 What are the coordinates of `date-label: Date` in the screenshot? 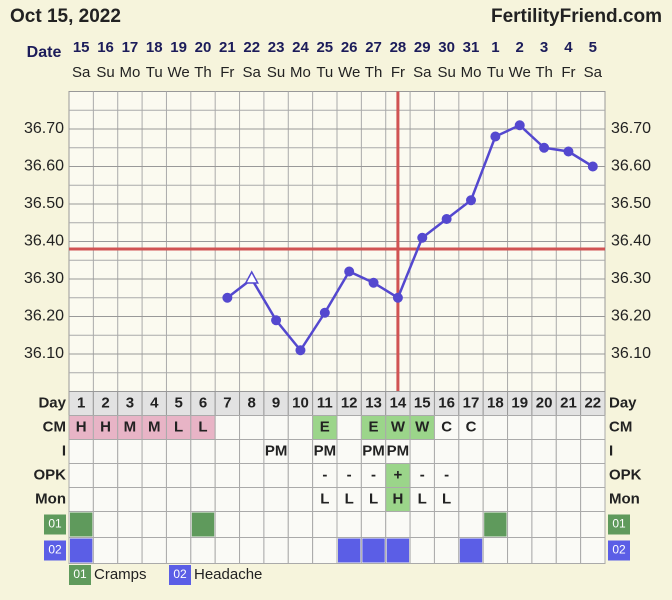 It's located at (44, 52).